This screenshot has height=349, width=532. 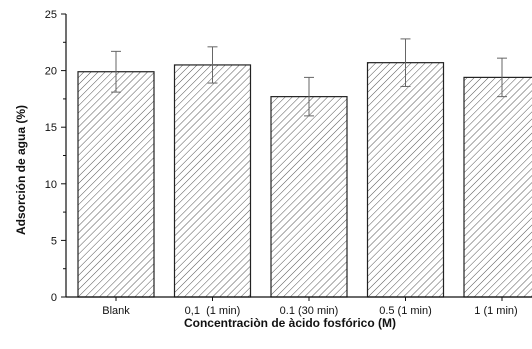 What do you see at coordinates (55, 156) in the screenshot?
I see `y-ticks-group: 0 5 10 15 20 25` at bounding box center [55, 156].